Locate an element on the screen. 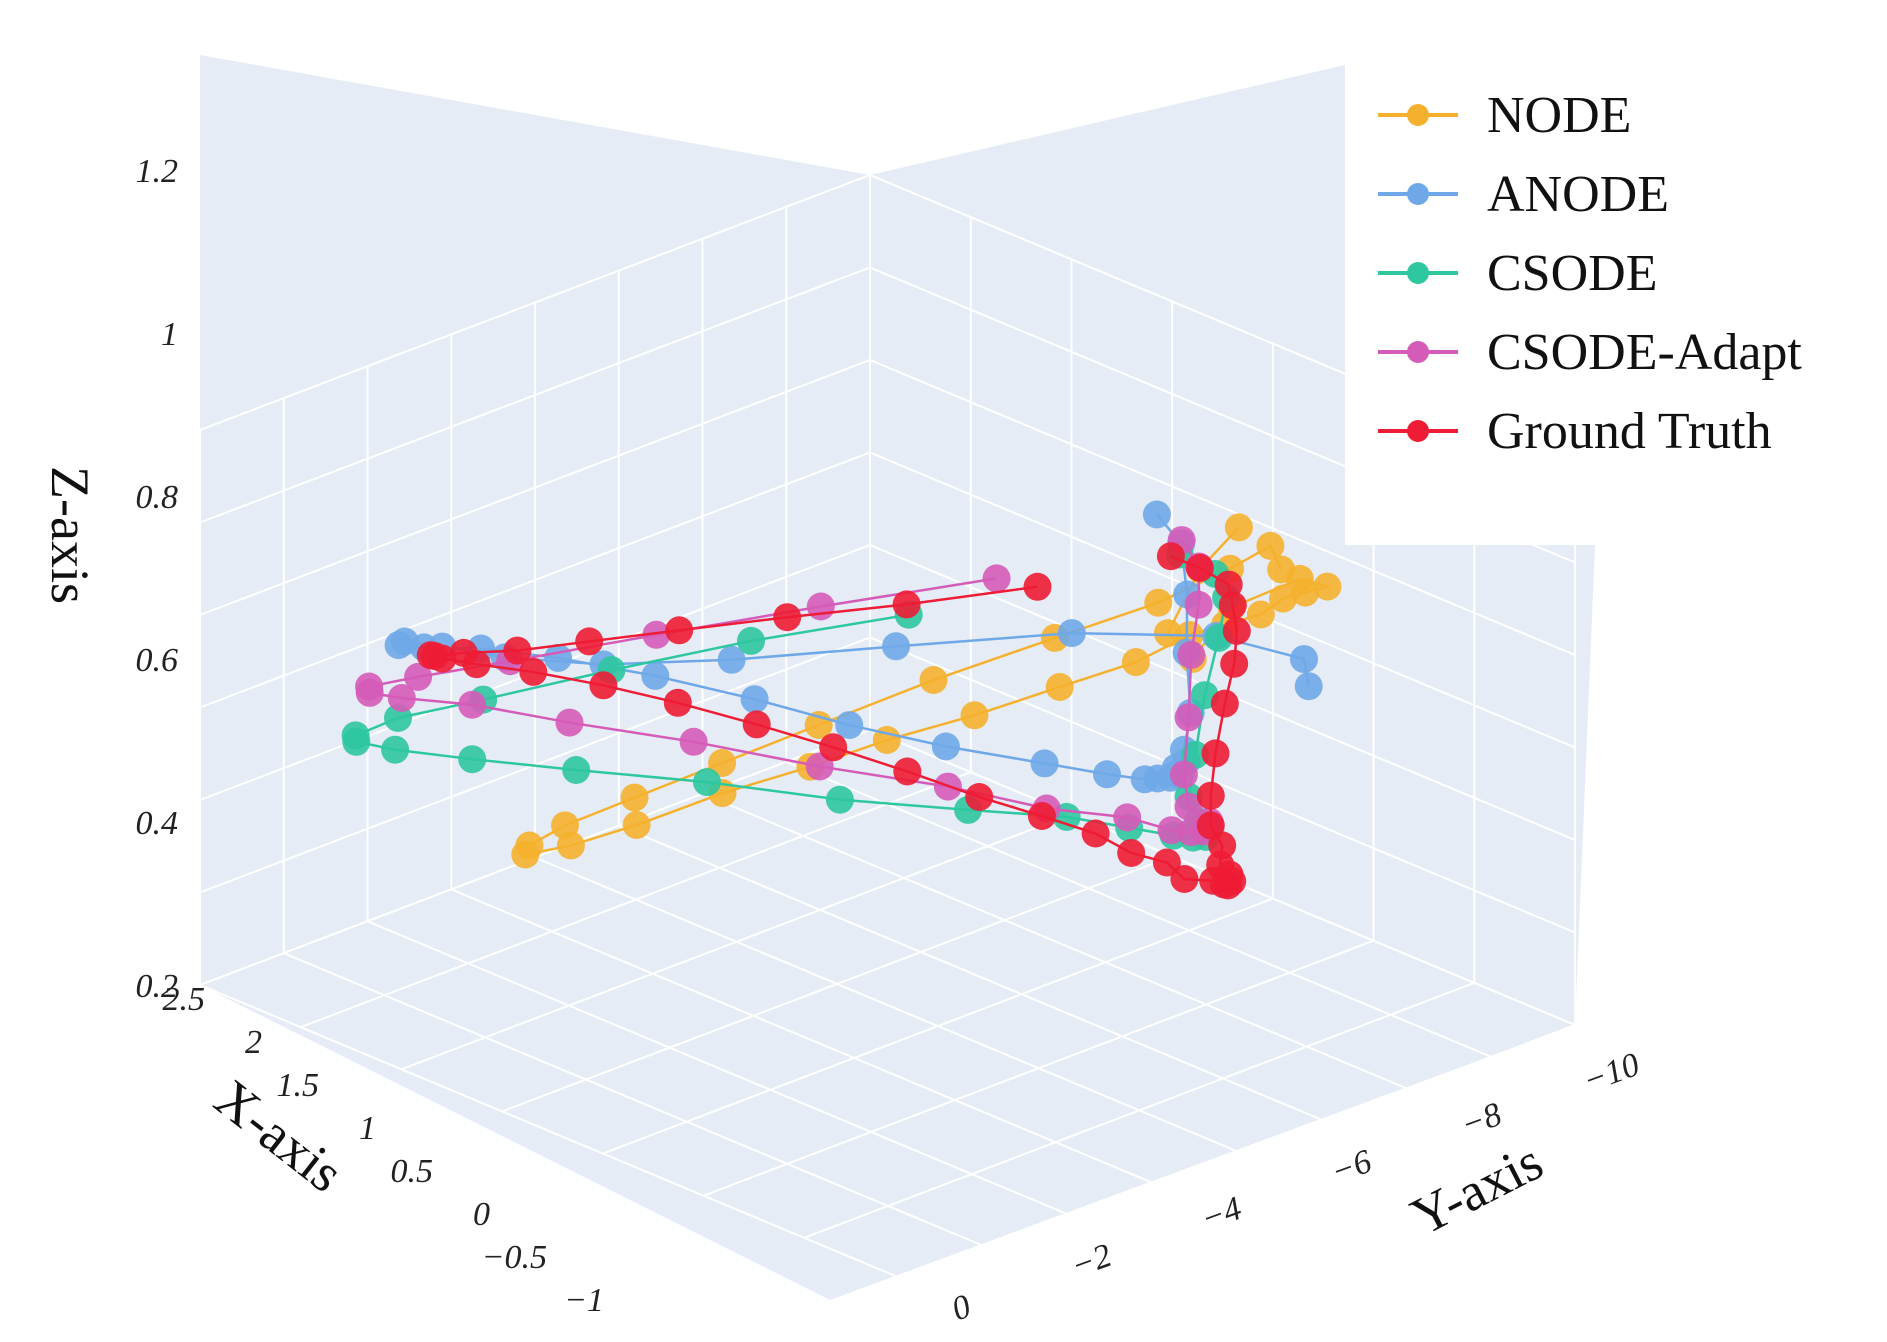 The image size is (1887, 1342). legend-item: Ground Truth is located at coordinates (1575, 431).